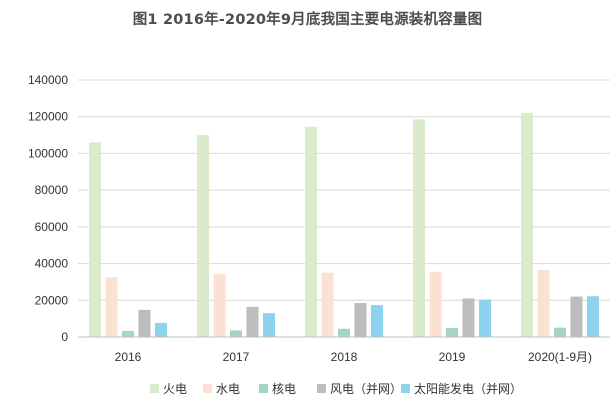  I want to click on x-tick-label: 2017, so click(236, 357).